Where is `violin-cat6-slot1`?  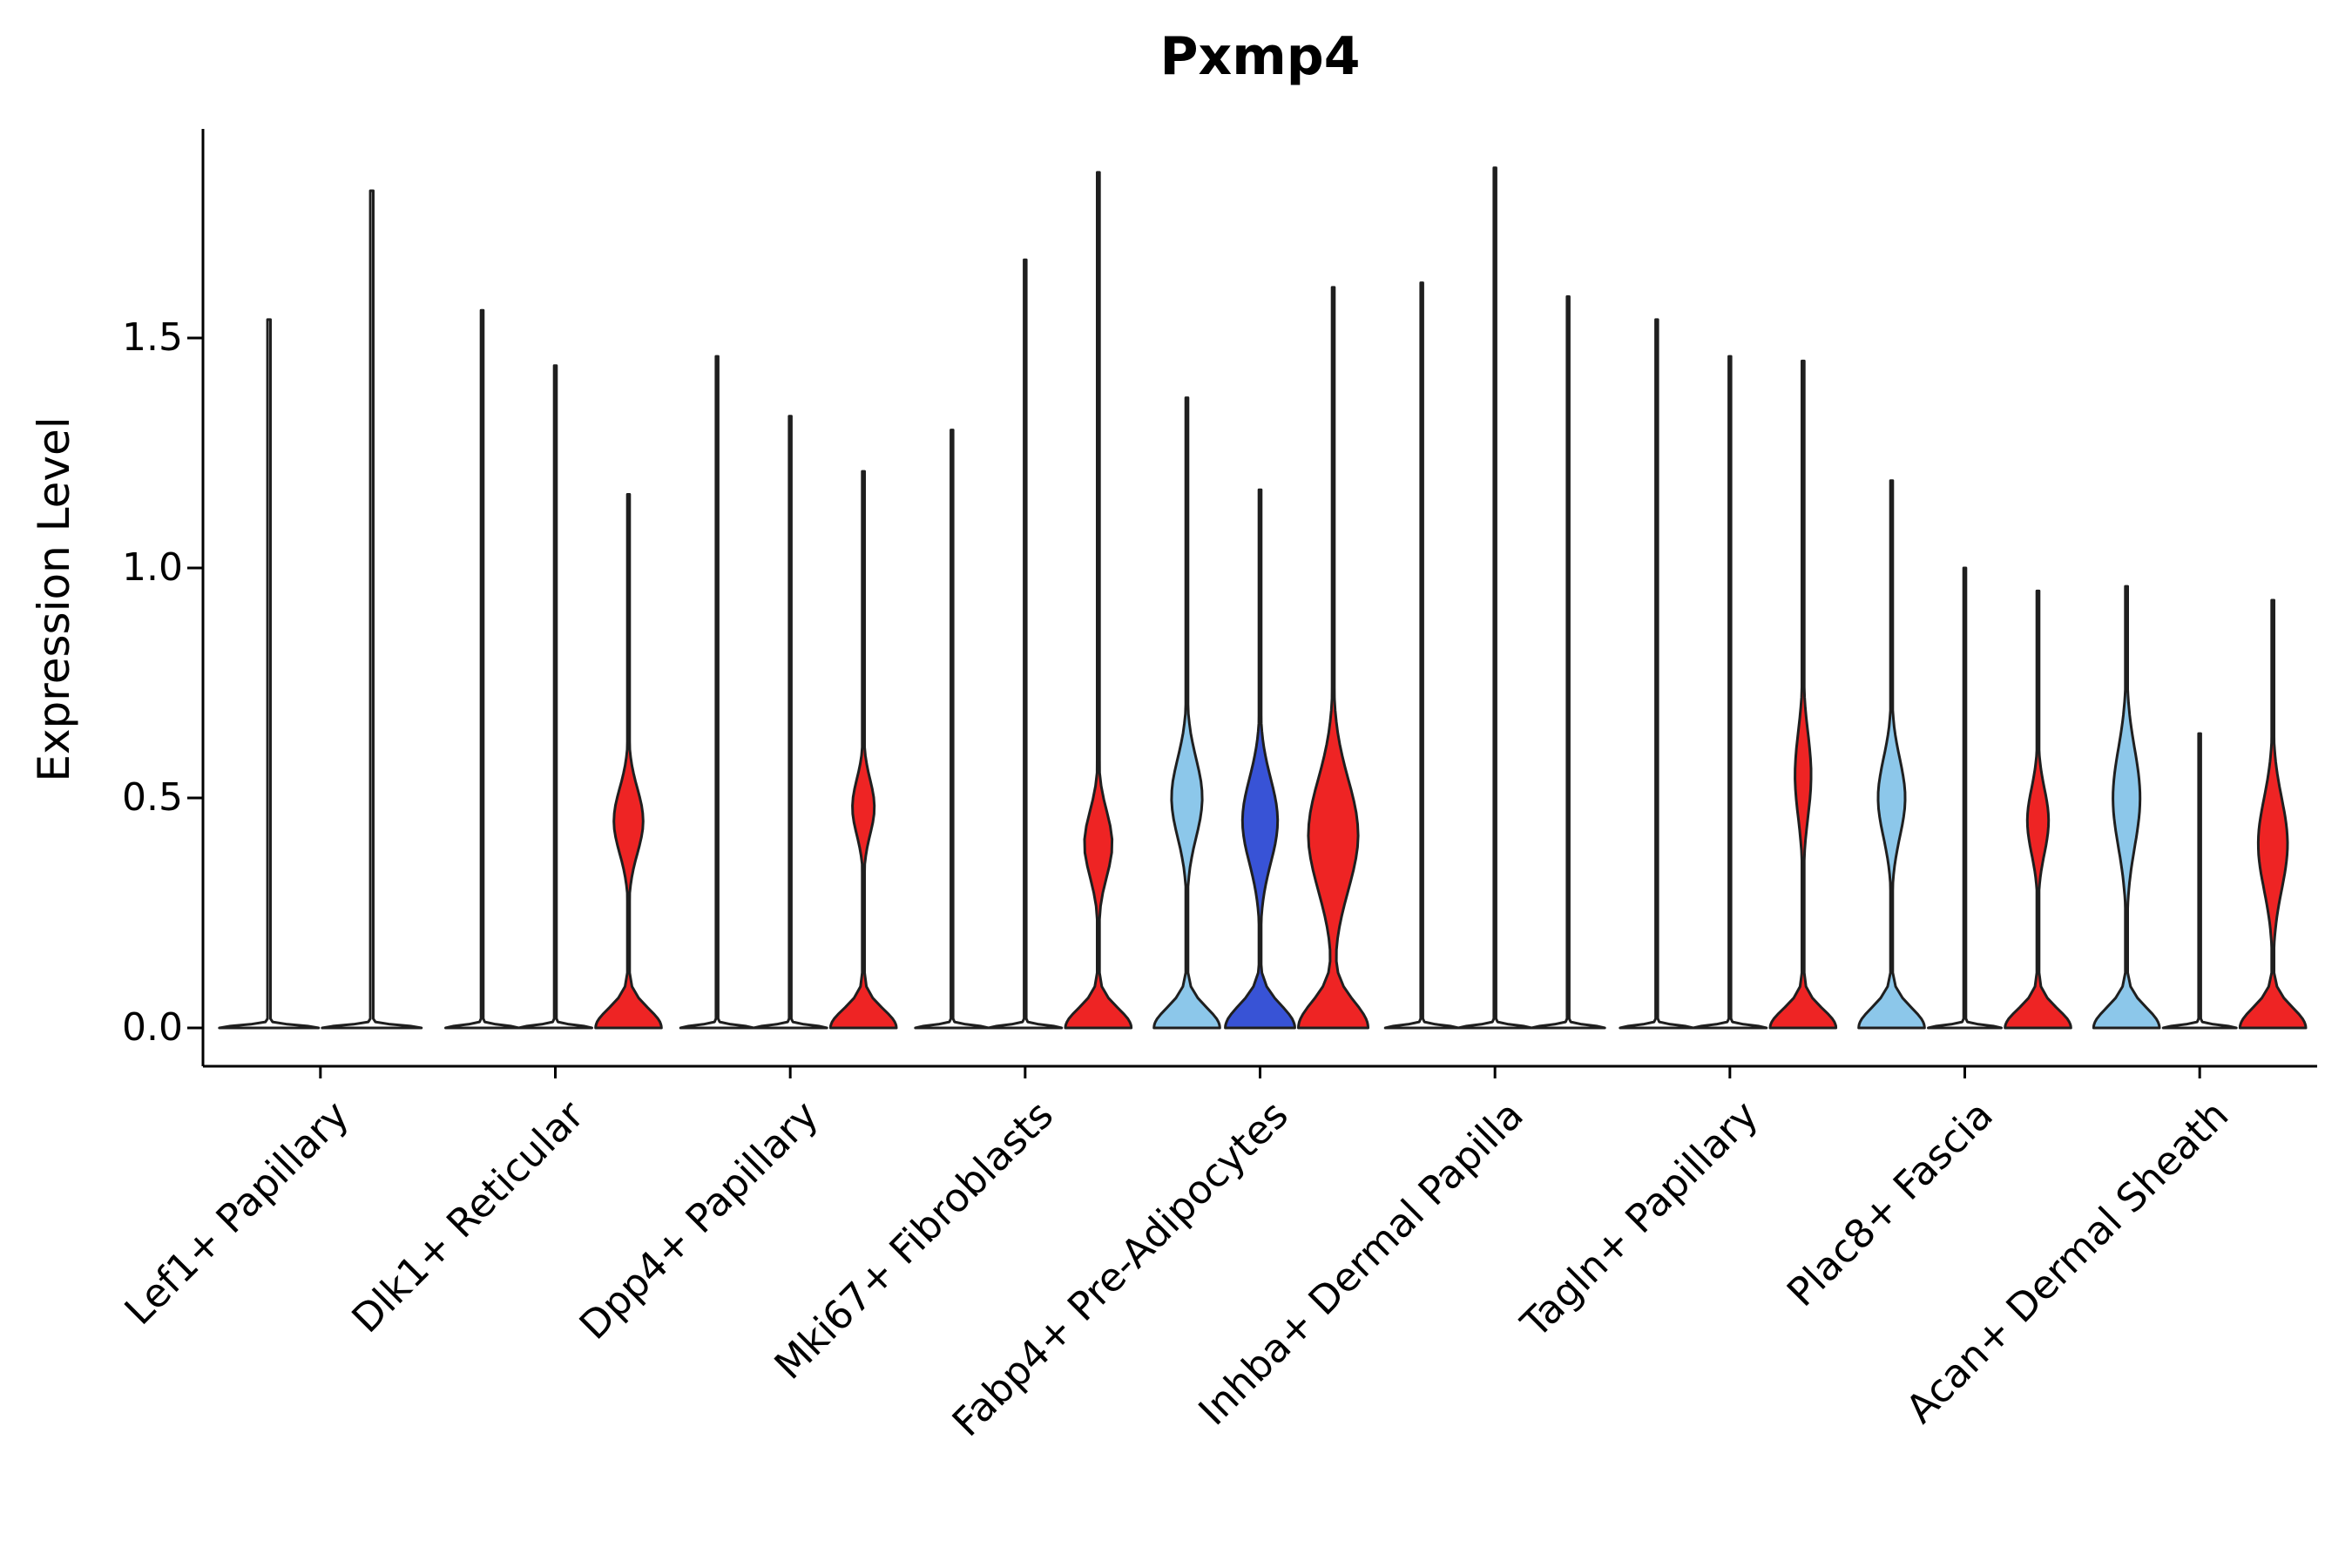
violin-cat6-slot1 is located at coordinates (1730, 692).